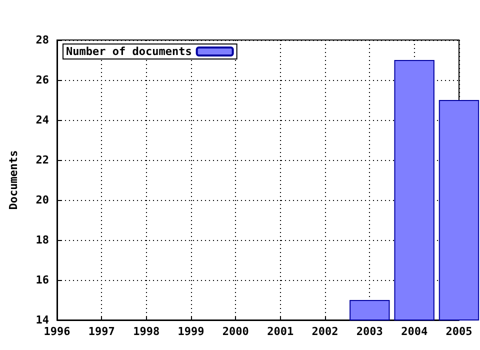 The width and height of the screenshot is (480, 350). I want to click on x-tick-label: 2002, so click(325, 331).